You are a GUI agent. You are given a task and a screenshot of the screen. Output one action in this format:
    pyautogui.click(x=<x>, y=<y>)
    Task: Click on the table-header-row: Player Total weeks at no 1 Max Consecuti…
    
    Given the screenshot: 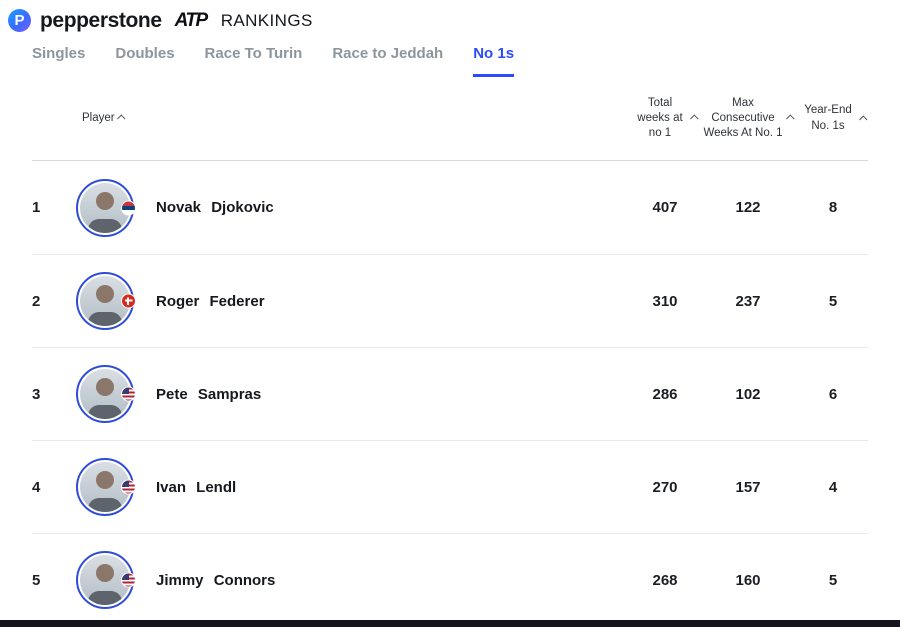 What is the action you would take?
    pyautogui.click(x=450, y=119)
    